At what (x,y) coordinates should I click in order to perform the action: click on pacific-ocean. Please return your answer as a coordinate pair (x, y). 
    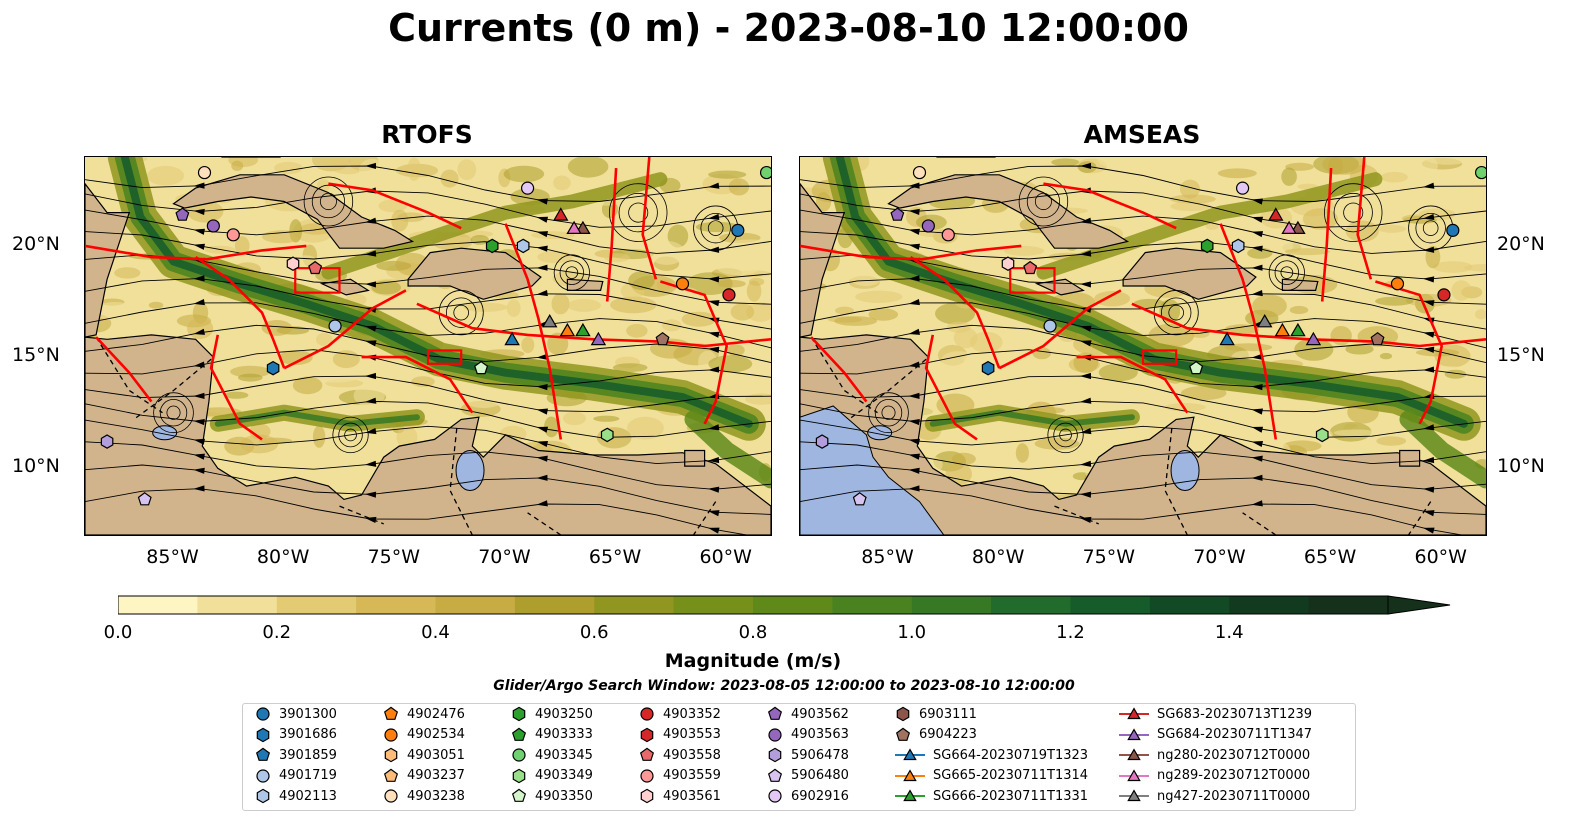
    Looking at the image, I should click on (872, 470).